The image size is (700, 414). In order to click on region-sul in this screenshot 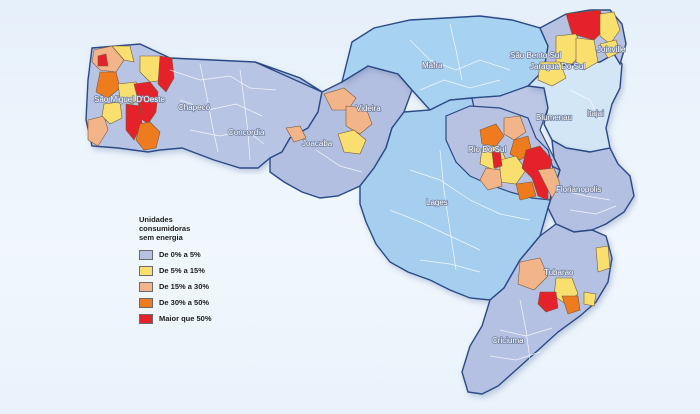, I will do `click(537, 309)`.